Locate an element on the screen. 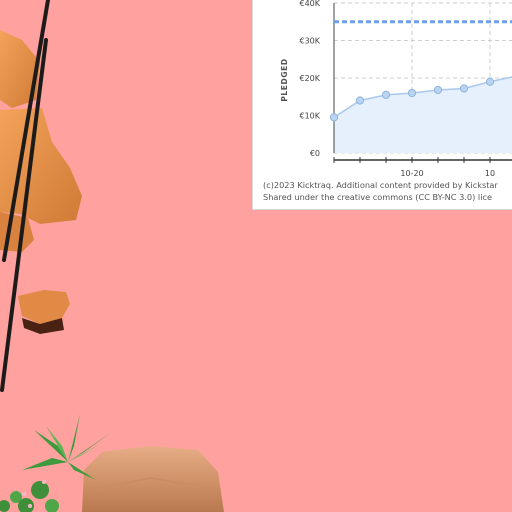 This screenshot has width=512, height=512. x-tick-label: 10 is located at coordinates (490, 173).